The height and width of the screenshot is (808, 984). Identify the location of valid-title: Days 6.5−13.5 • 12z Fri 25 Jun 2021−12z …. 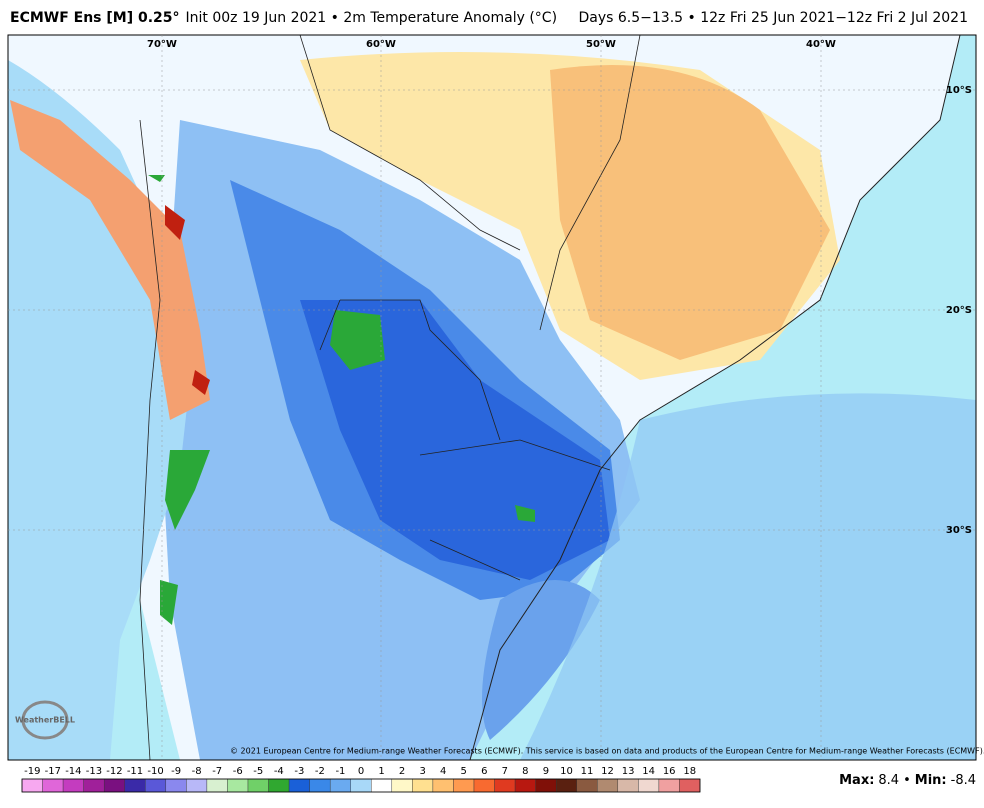
(773, 18).